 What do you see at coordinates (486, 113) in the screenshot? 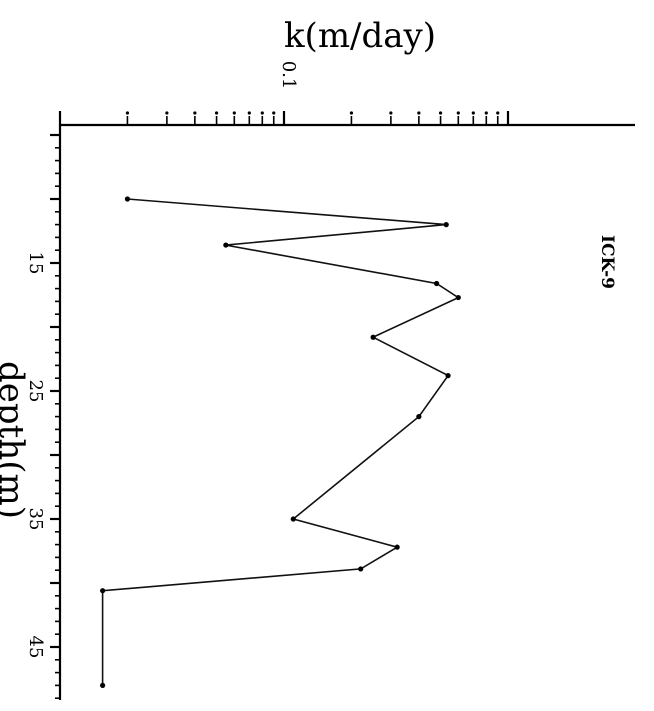
I see `y-tick-mark-0.80` at bounding box center [486, 113].